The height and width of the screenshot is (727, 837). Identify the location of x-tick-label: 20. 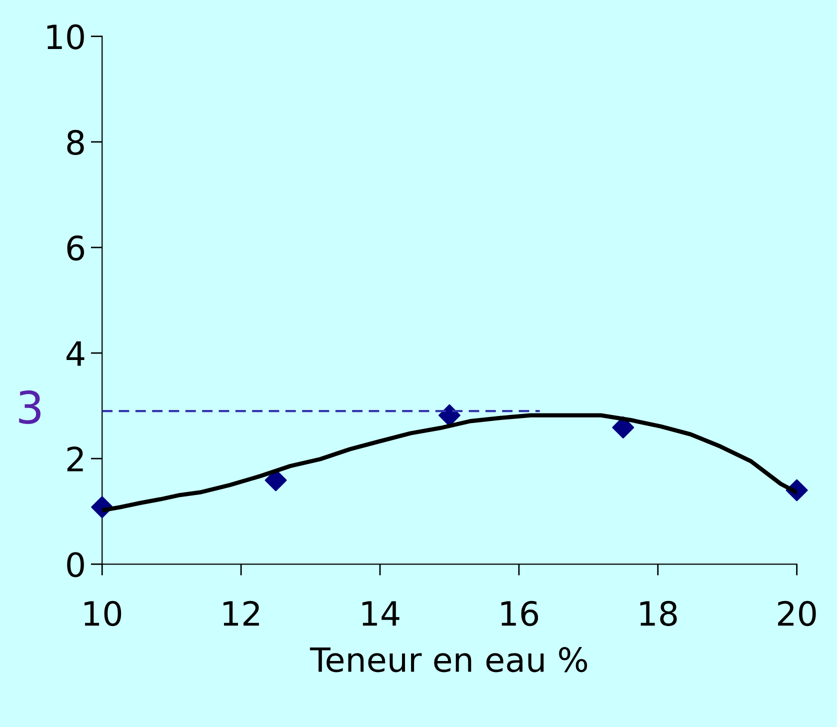
(797, 613).